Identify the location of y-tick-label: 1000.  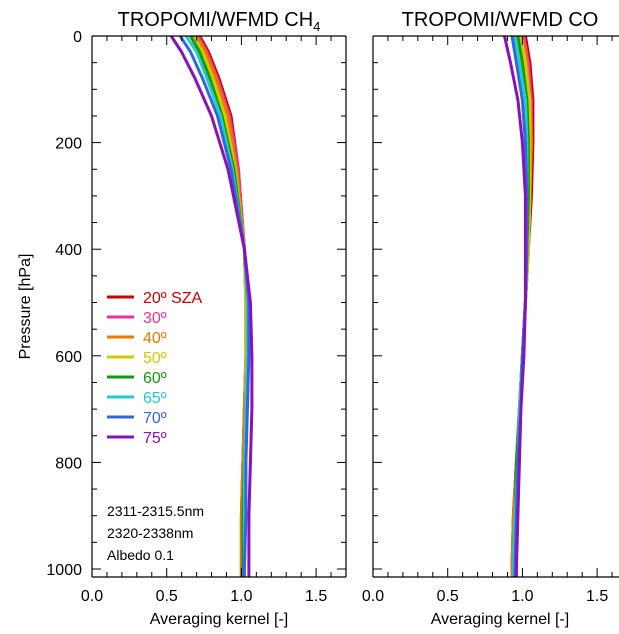
(64, 570).